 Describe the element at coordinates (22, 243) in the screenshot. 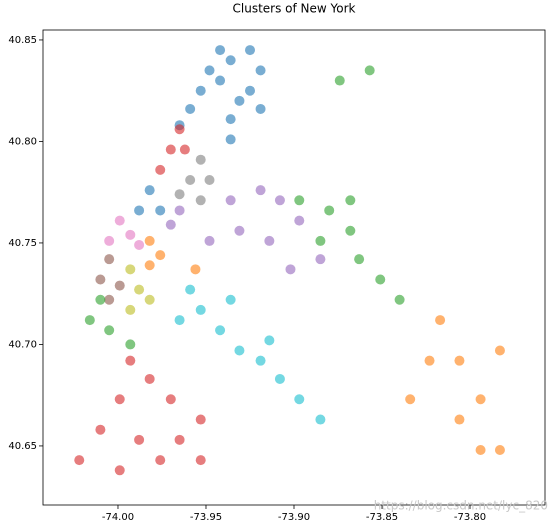

I see `y-tick-label: 40.75` at that location.